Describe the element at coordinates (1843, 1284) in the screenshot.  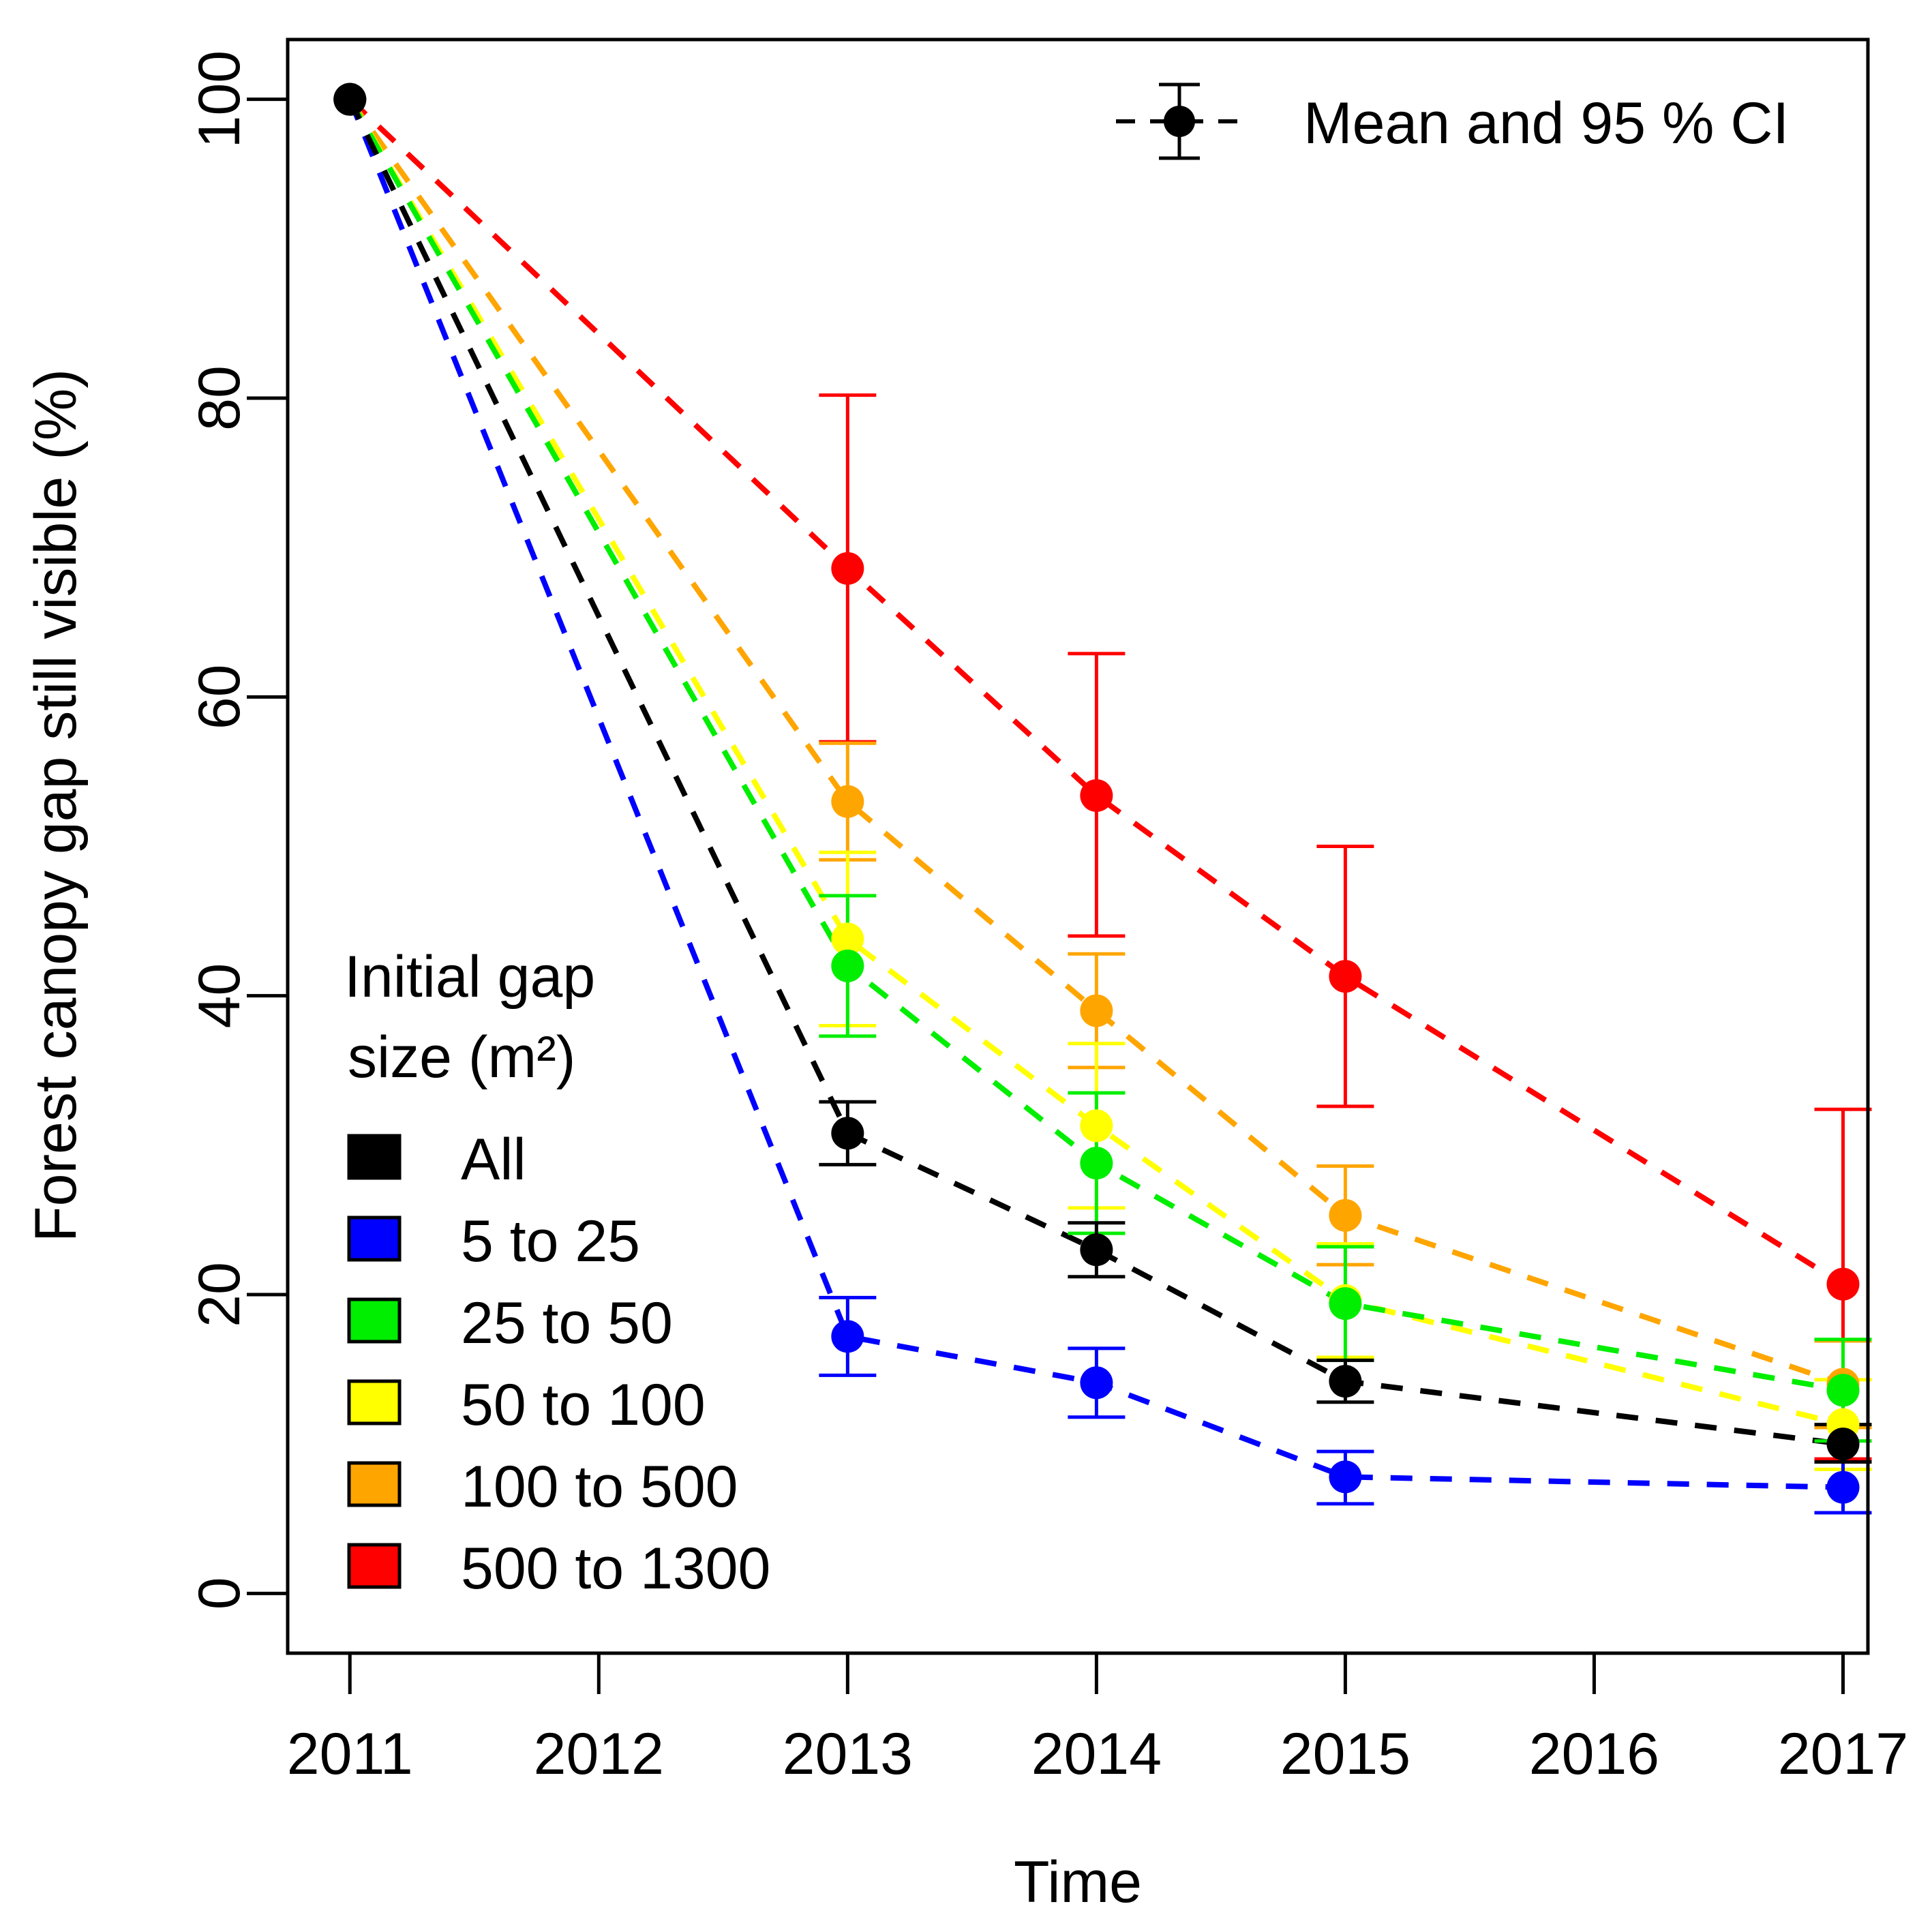
I see `point-500-to-1300-2017` at that location.